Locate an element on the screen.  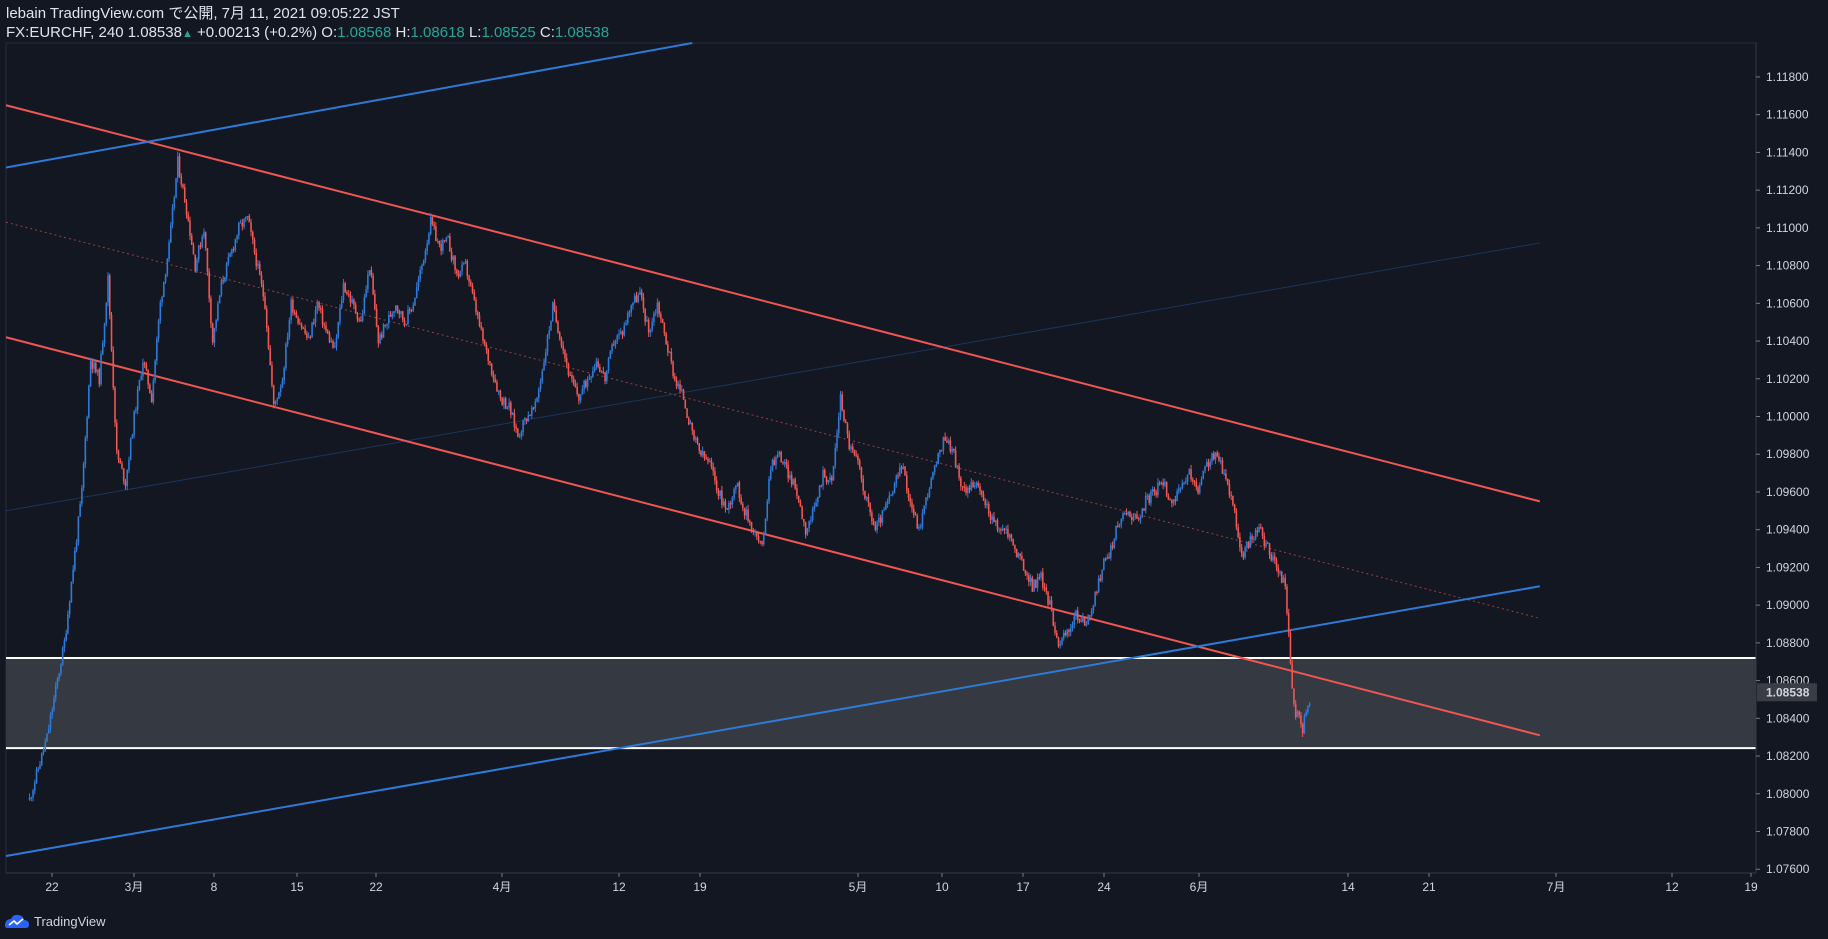
time-axis: 22 3月 8 15 22 4月 12 19 5月 10 17 24 6月 14 21 7月 12 19 is located at coordinates (882, 883).